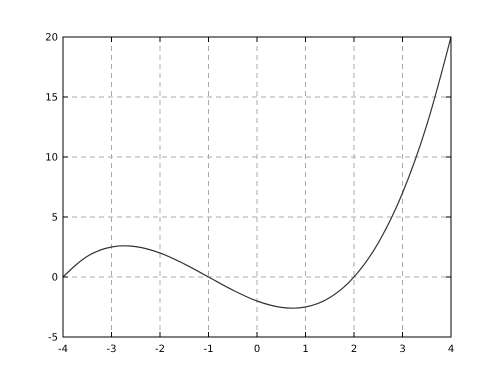  I want to click on x-tick-label: 0, so click(257, 349).